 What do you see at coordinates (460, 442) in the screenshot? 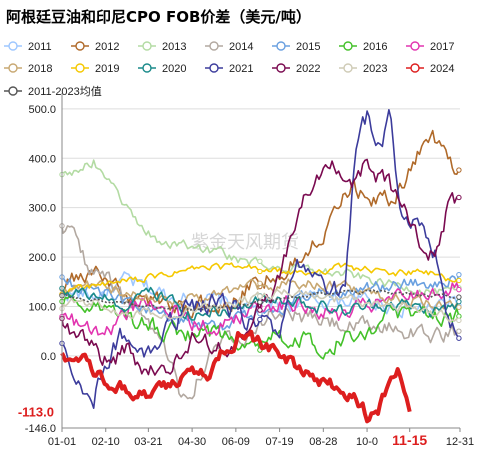
I see `x-tick-label: 12-31` at bounding box center [460, 442].